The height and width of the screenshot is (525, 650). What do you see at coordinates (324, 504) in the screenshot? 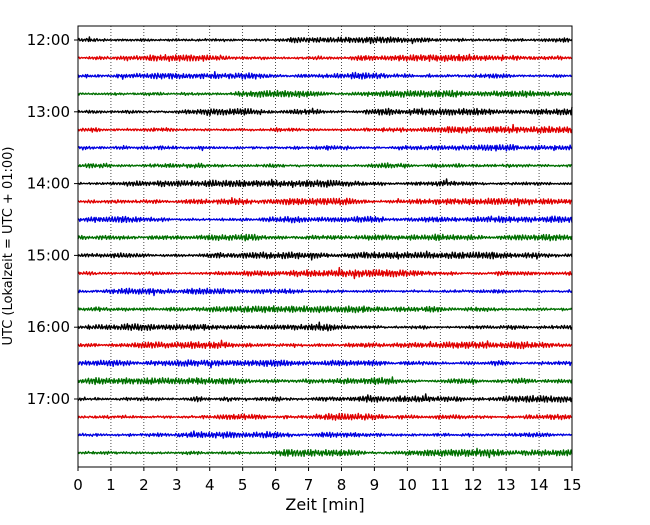
I see `x-axis-label: Zeit [min]` at bounding box center [324, 504].